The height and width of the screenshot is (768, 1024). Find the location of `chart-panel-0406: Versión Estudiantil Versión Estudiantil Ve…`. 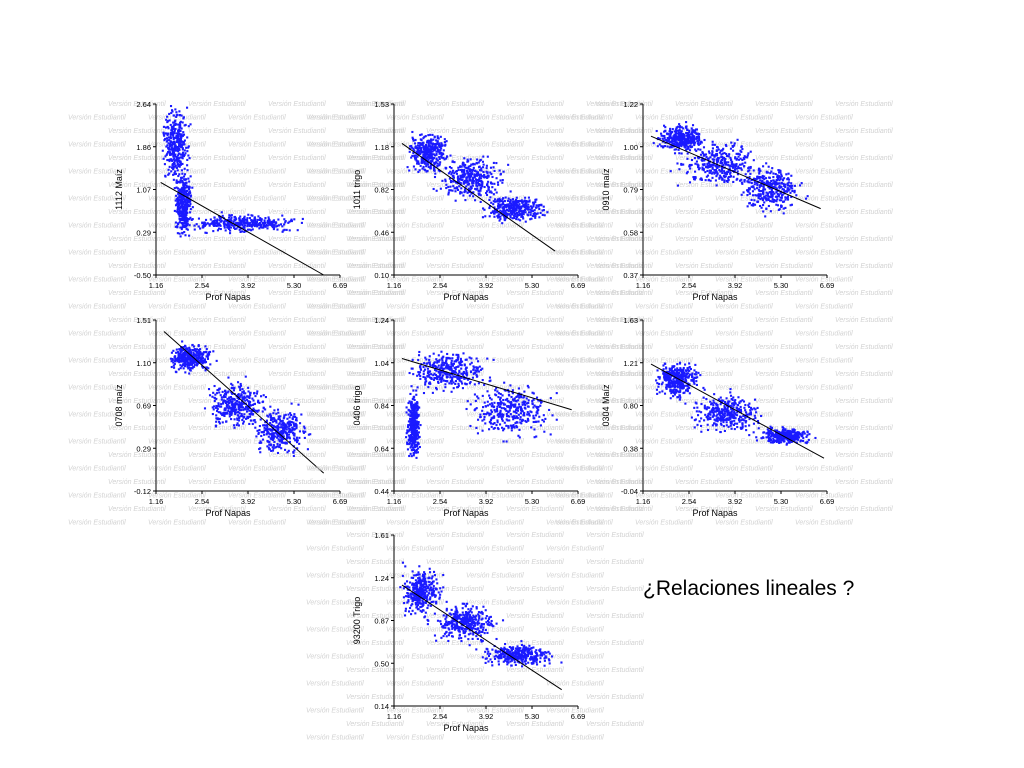

chart-panel-0406: Versión Estudiantil Versión Estudiantil Ve… is located at coordinates (475, 419).